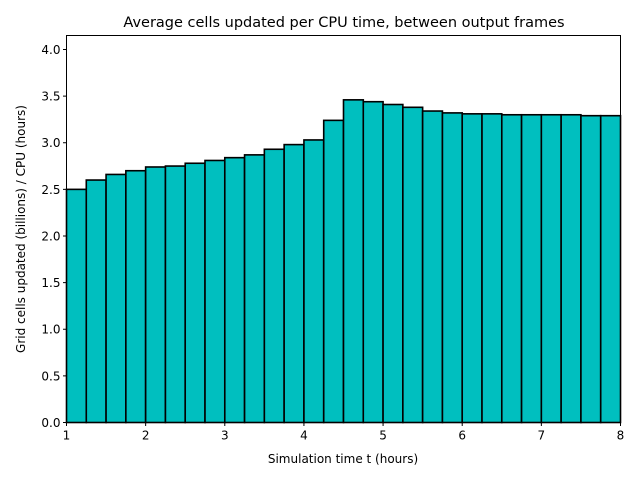 This screenshot has width=640, height=480. I want to click on y-tick-label-4: 2.0, so click(50, 236).